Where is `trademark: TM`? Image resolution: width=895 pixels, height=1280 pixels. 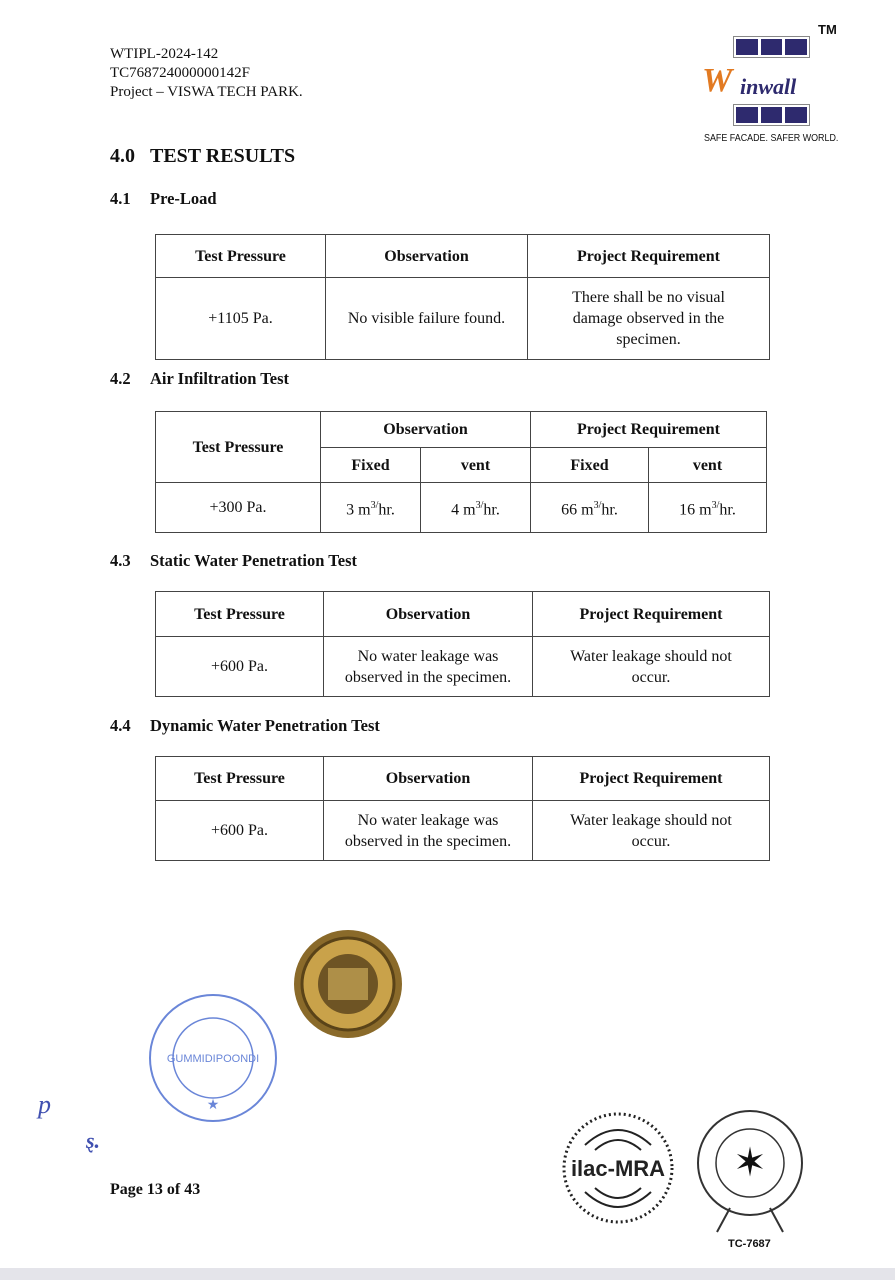 trademark: TM is located at coordinates (827, 29).